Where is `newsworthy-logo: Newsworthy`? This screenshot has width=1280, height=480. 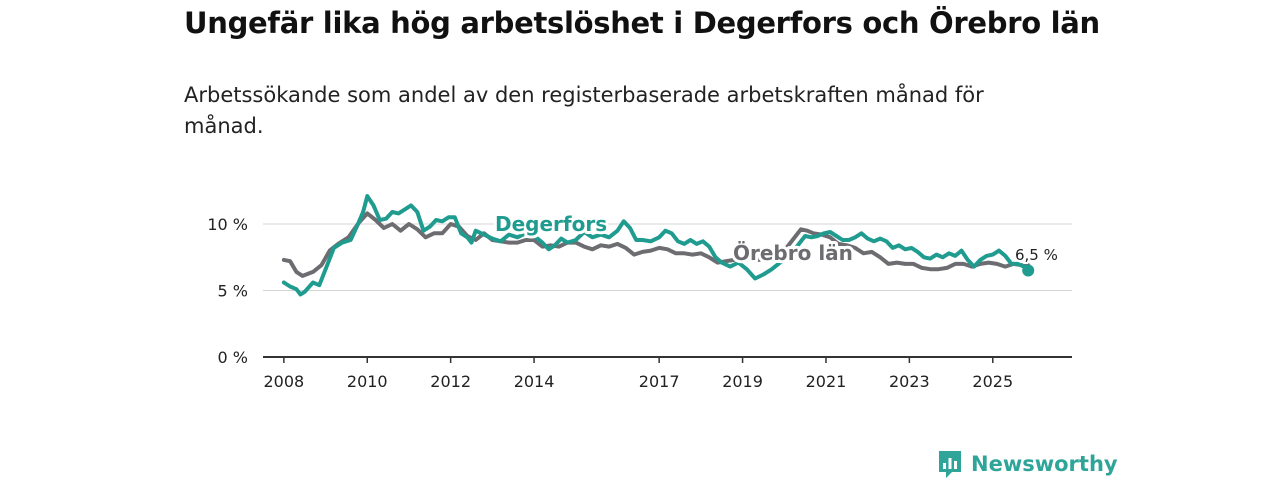
newsworthy-logo: Newsworthy is located at coordinates (1027, 464).